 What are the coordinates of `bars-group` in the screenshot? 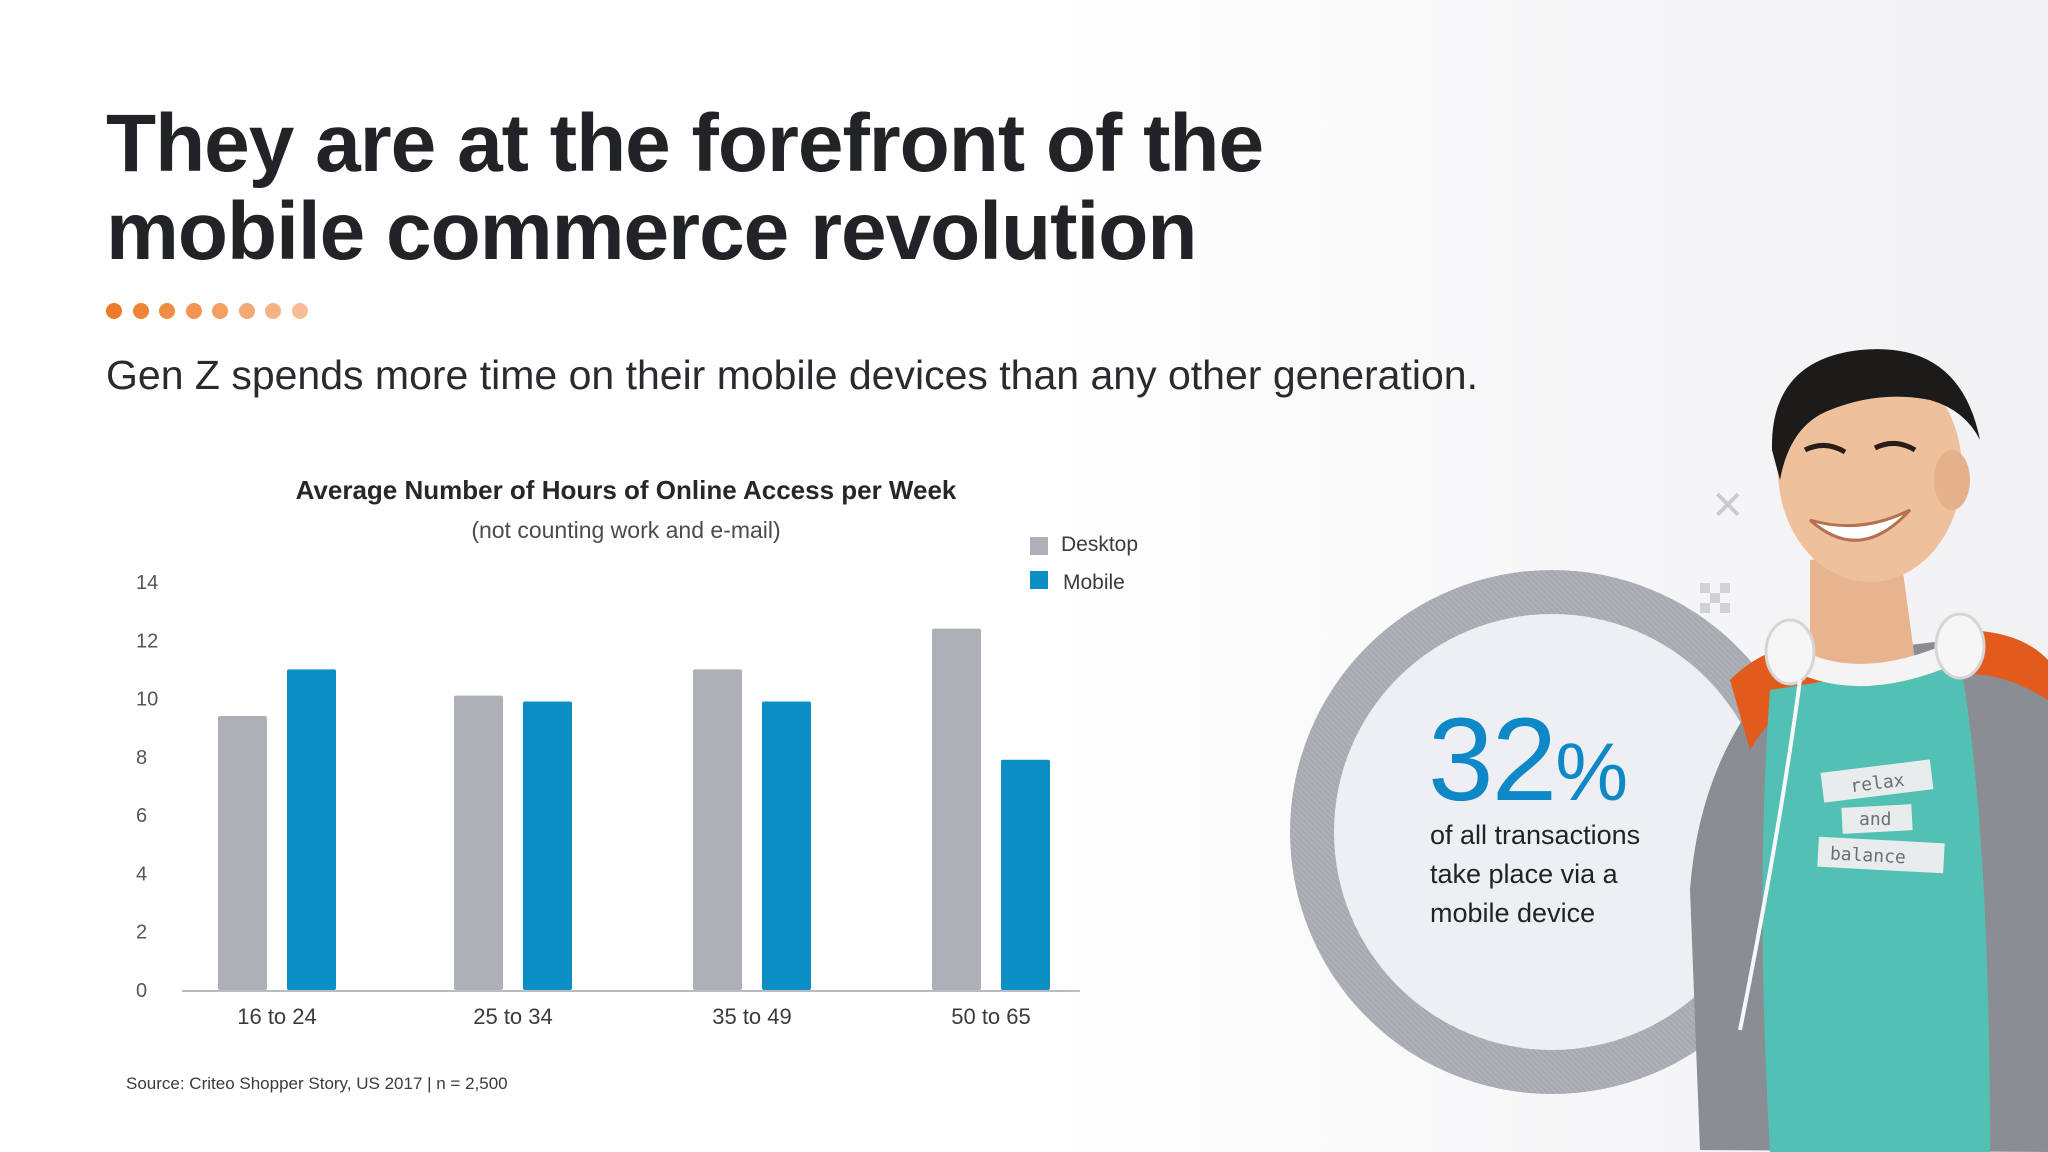 It's located at (634, 809).